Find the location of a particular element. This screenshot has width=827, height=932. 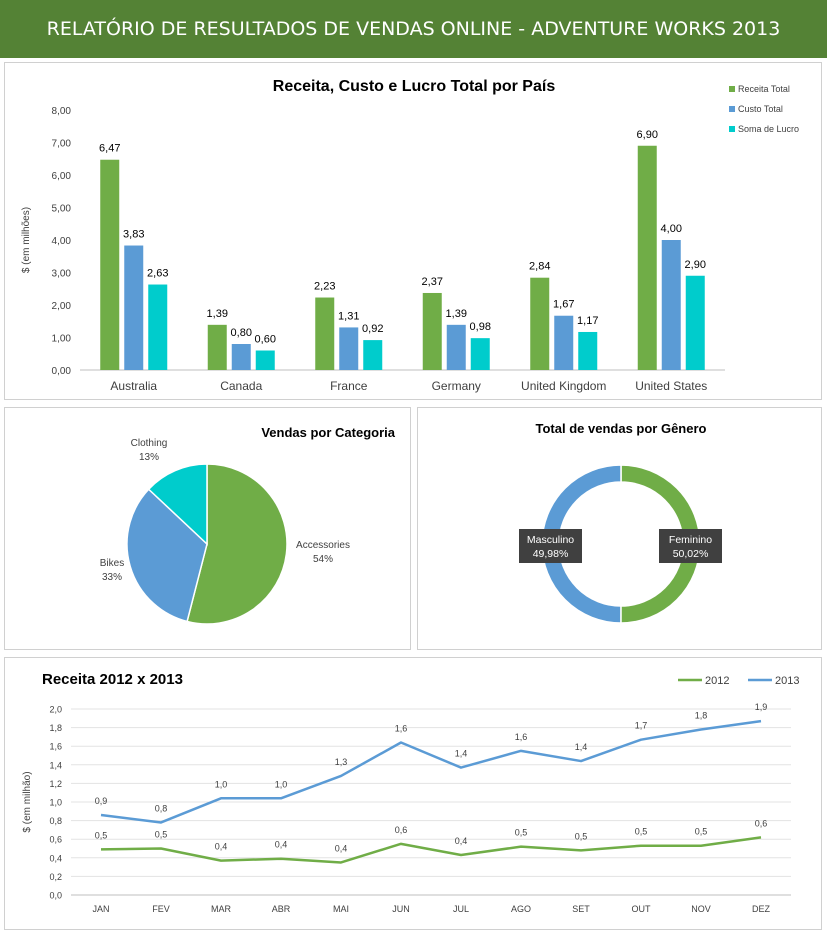

y-tick-label: 0,2 is located at coordinates (55, 877).